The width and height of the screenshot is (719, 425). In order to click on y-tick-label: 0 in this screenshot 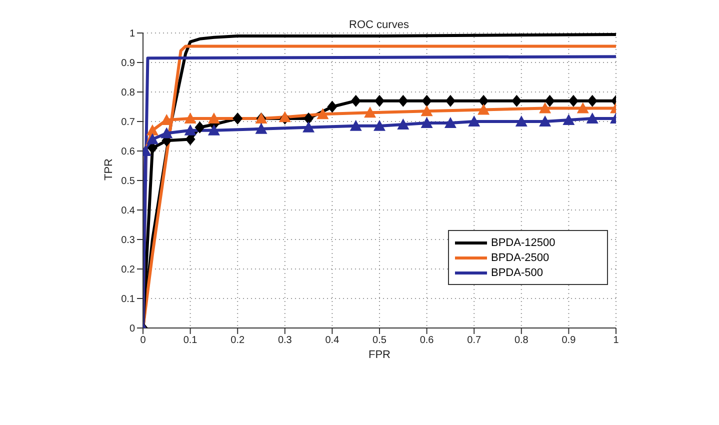, I will do `click(132, 329)`.